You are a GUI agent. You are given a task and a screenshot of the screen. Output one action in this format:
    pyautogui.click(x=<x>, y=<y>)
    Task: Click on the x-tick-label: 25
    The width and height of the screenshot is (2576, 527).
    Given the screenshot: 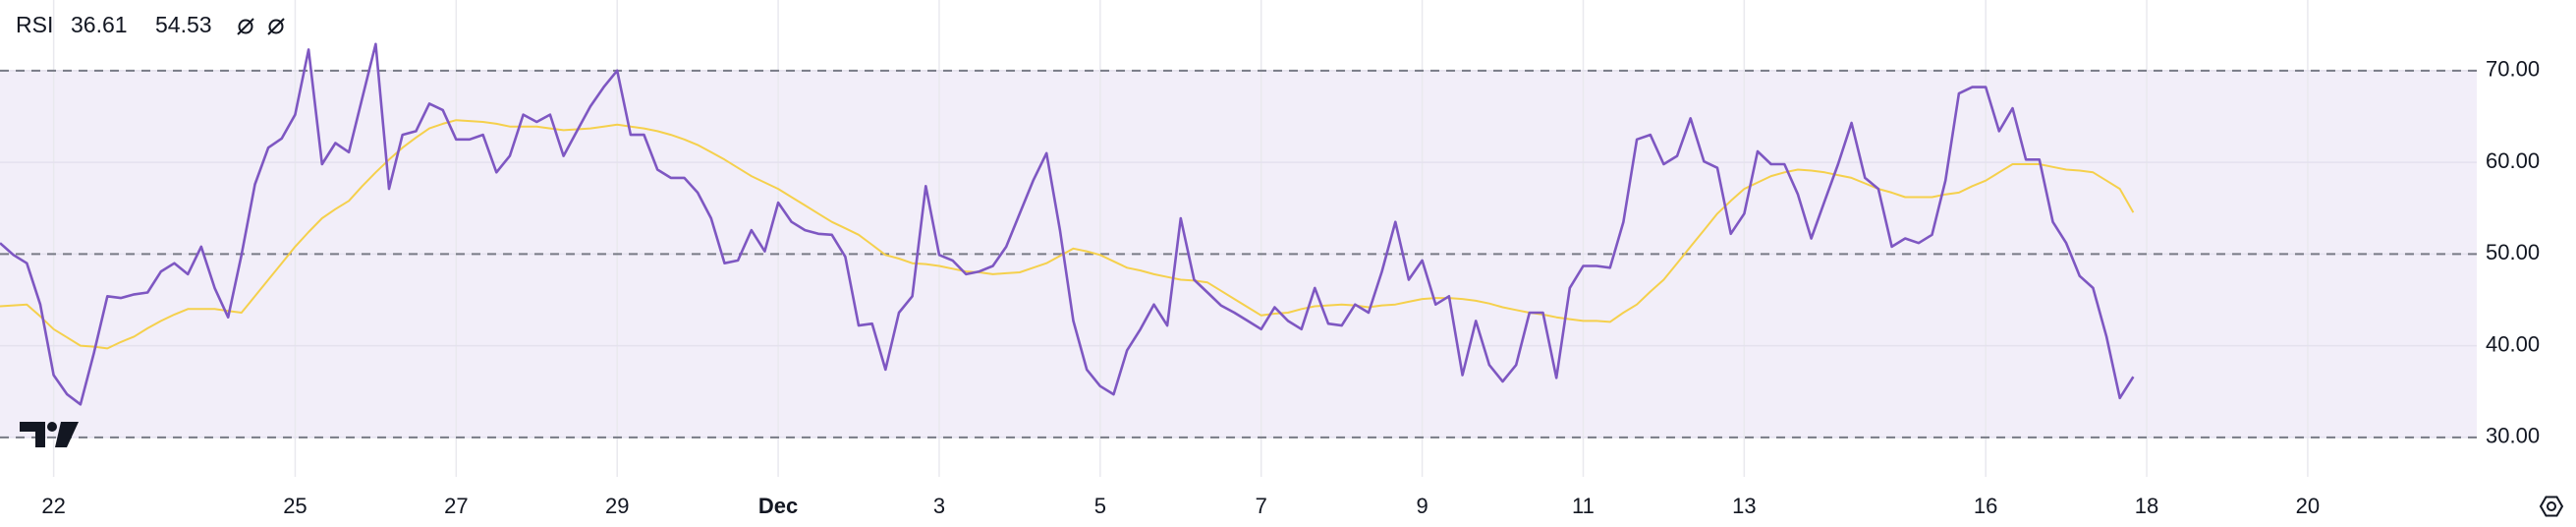 What is the action you would take?
    pyautogui.click(x=295, y=506)
    